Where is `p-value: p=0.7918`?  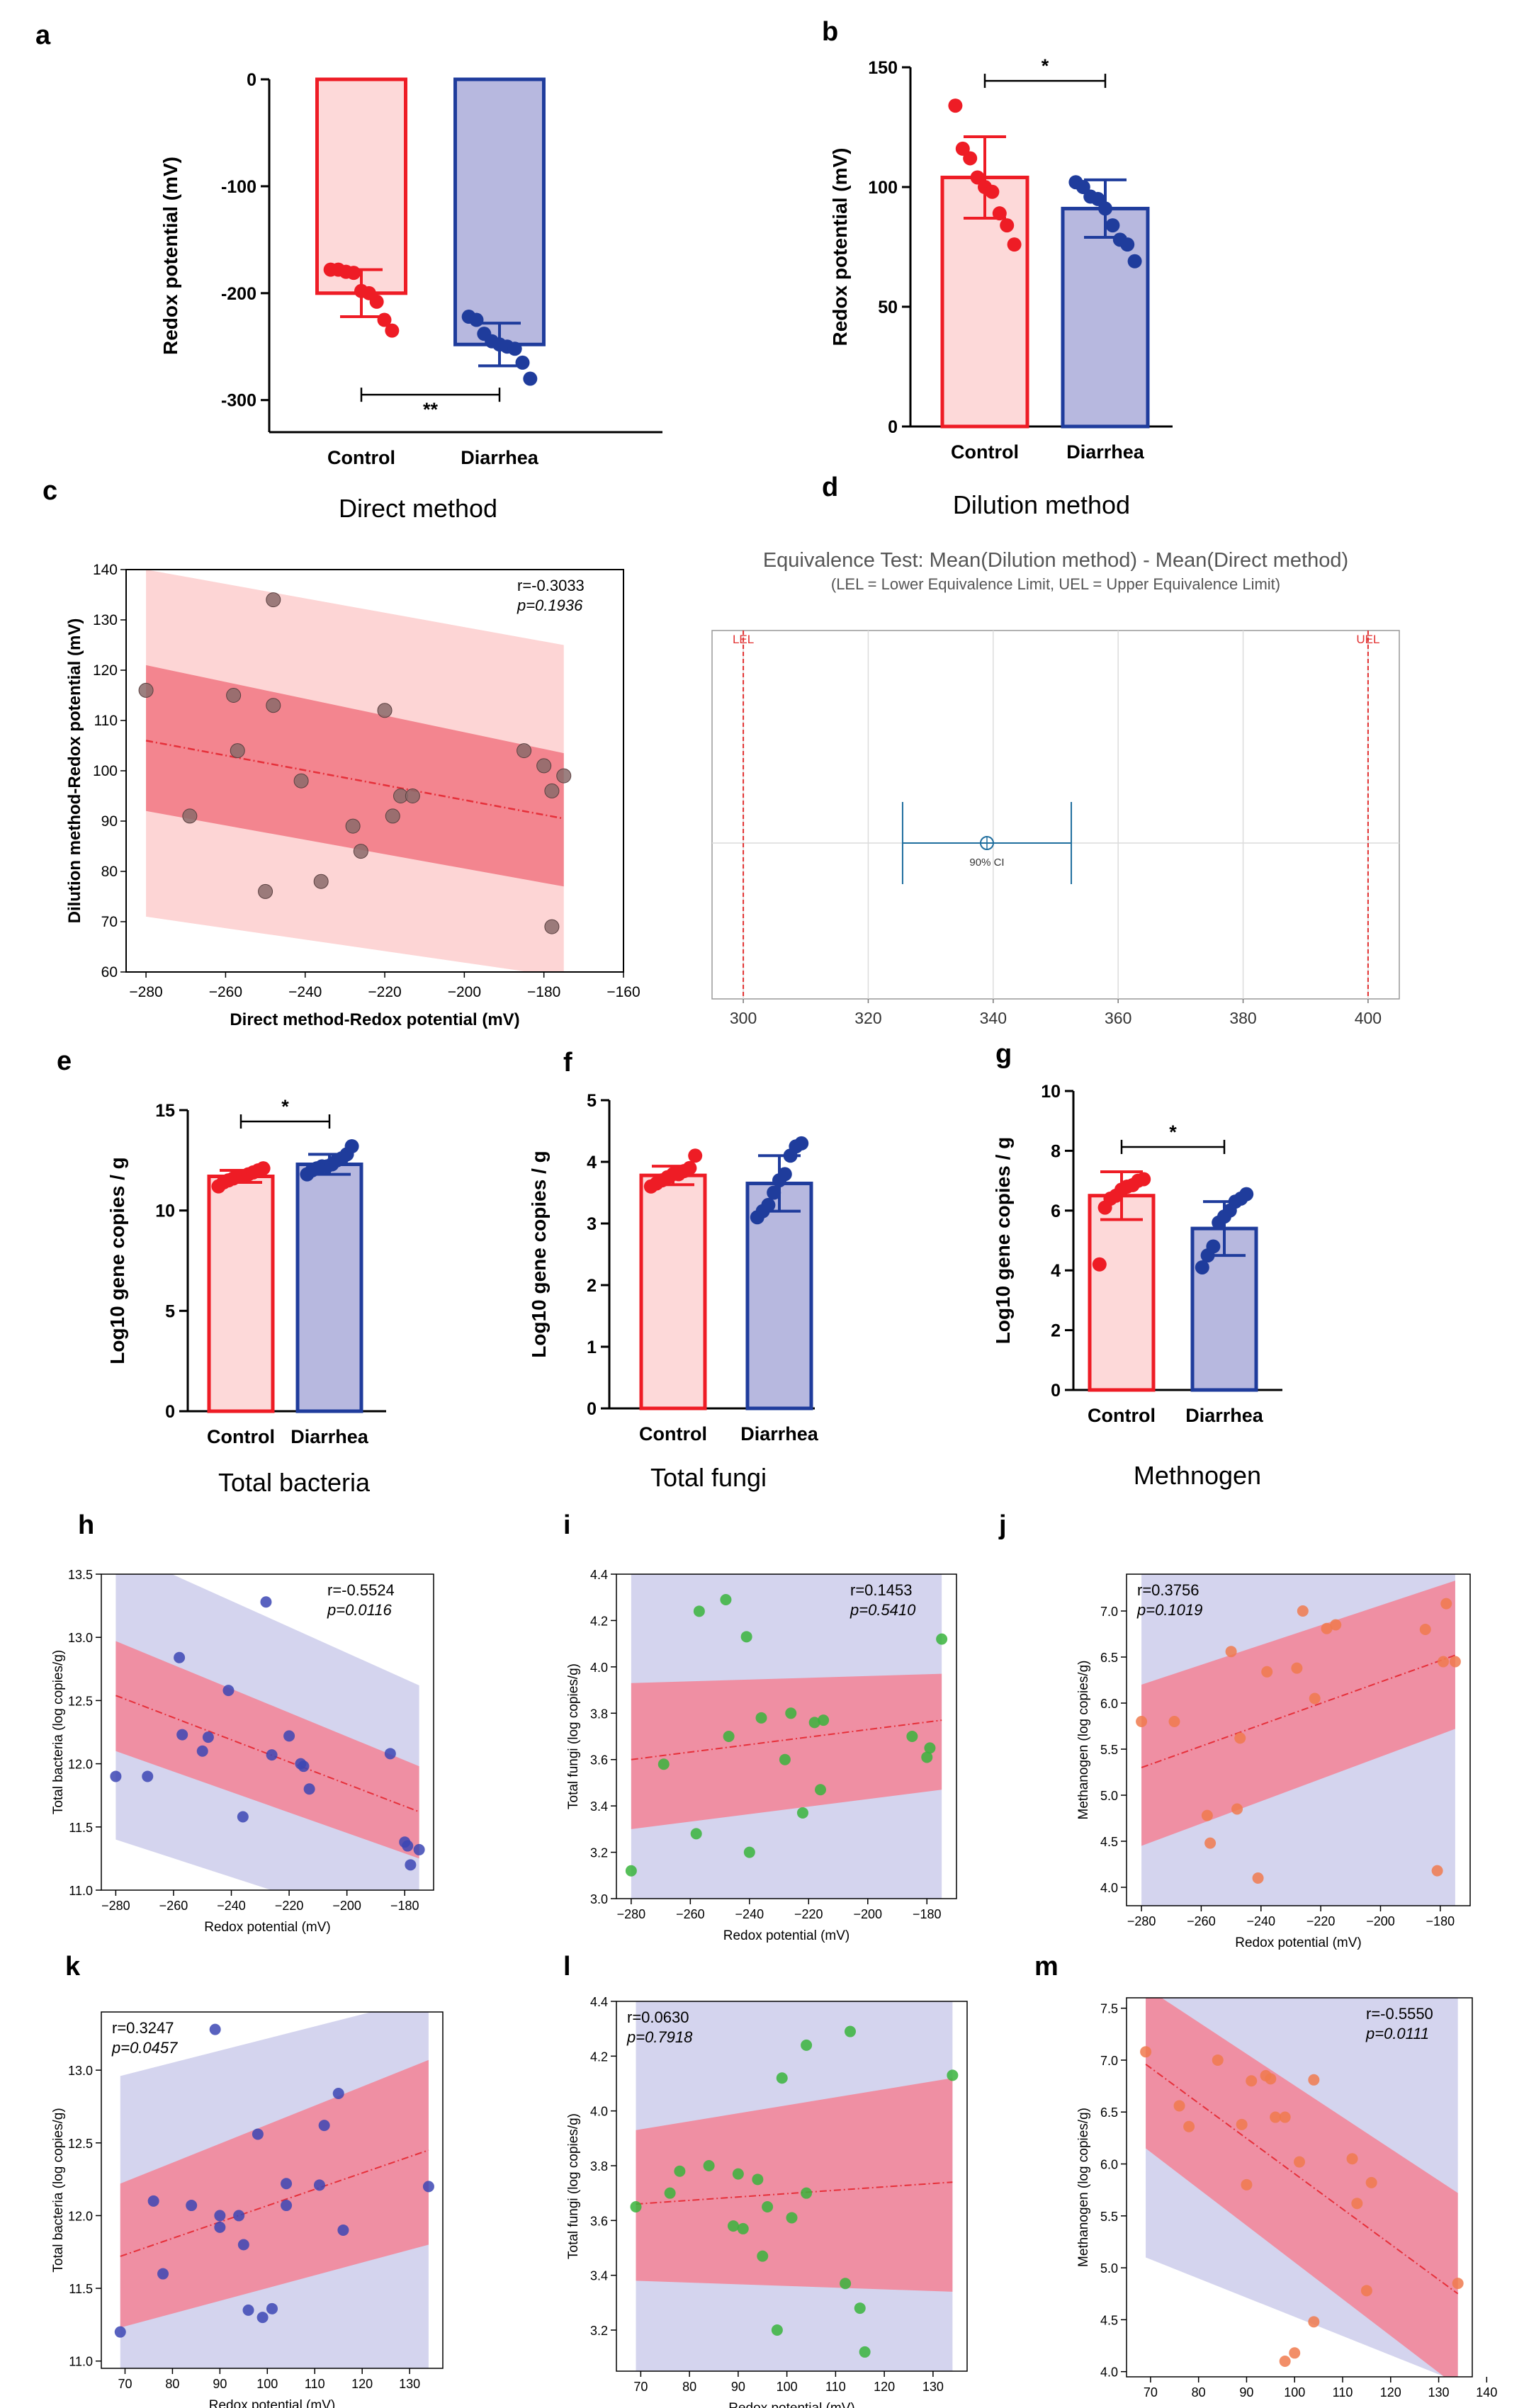 p-value: p=0.7918 is located at coordinates (659, 2037).